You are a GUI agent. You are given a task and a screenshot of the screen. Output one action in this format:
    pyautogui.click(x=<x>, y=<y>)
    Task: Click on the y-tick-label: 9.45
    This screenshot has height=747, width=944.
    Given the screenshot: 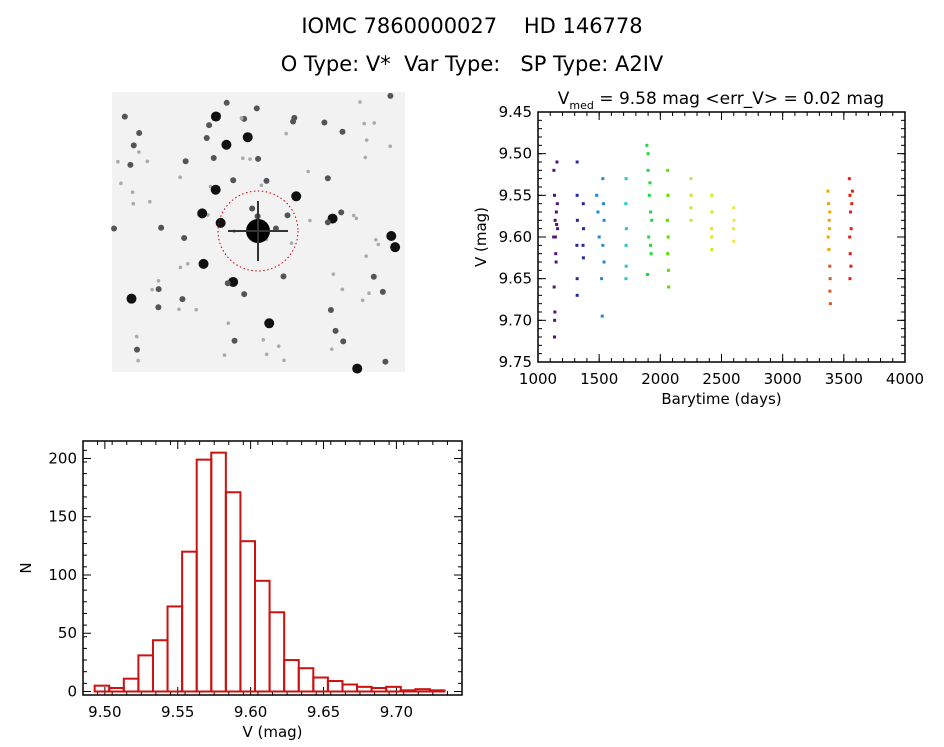 What is the action you would take?
    pyautogui.click(x=515, y=112)
    